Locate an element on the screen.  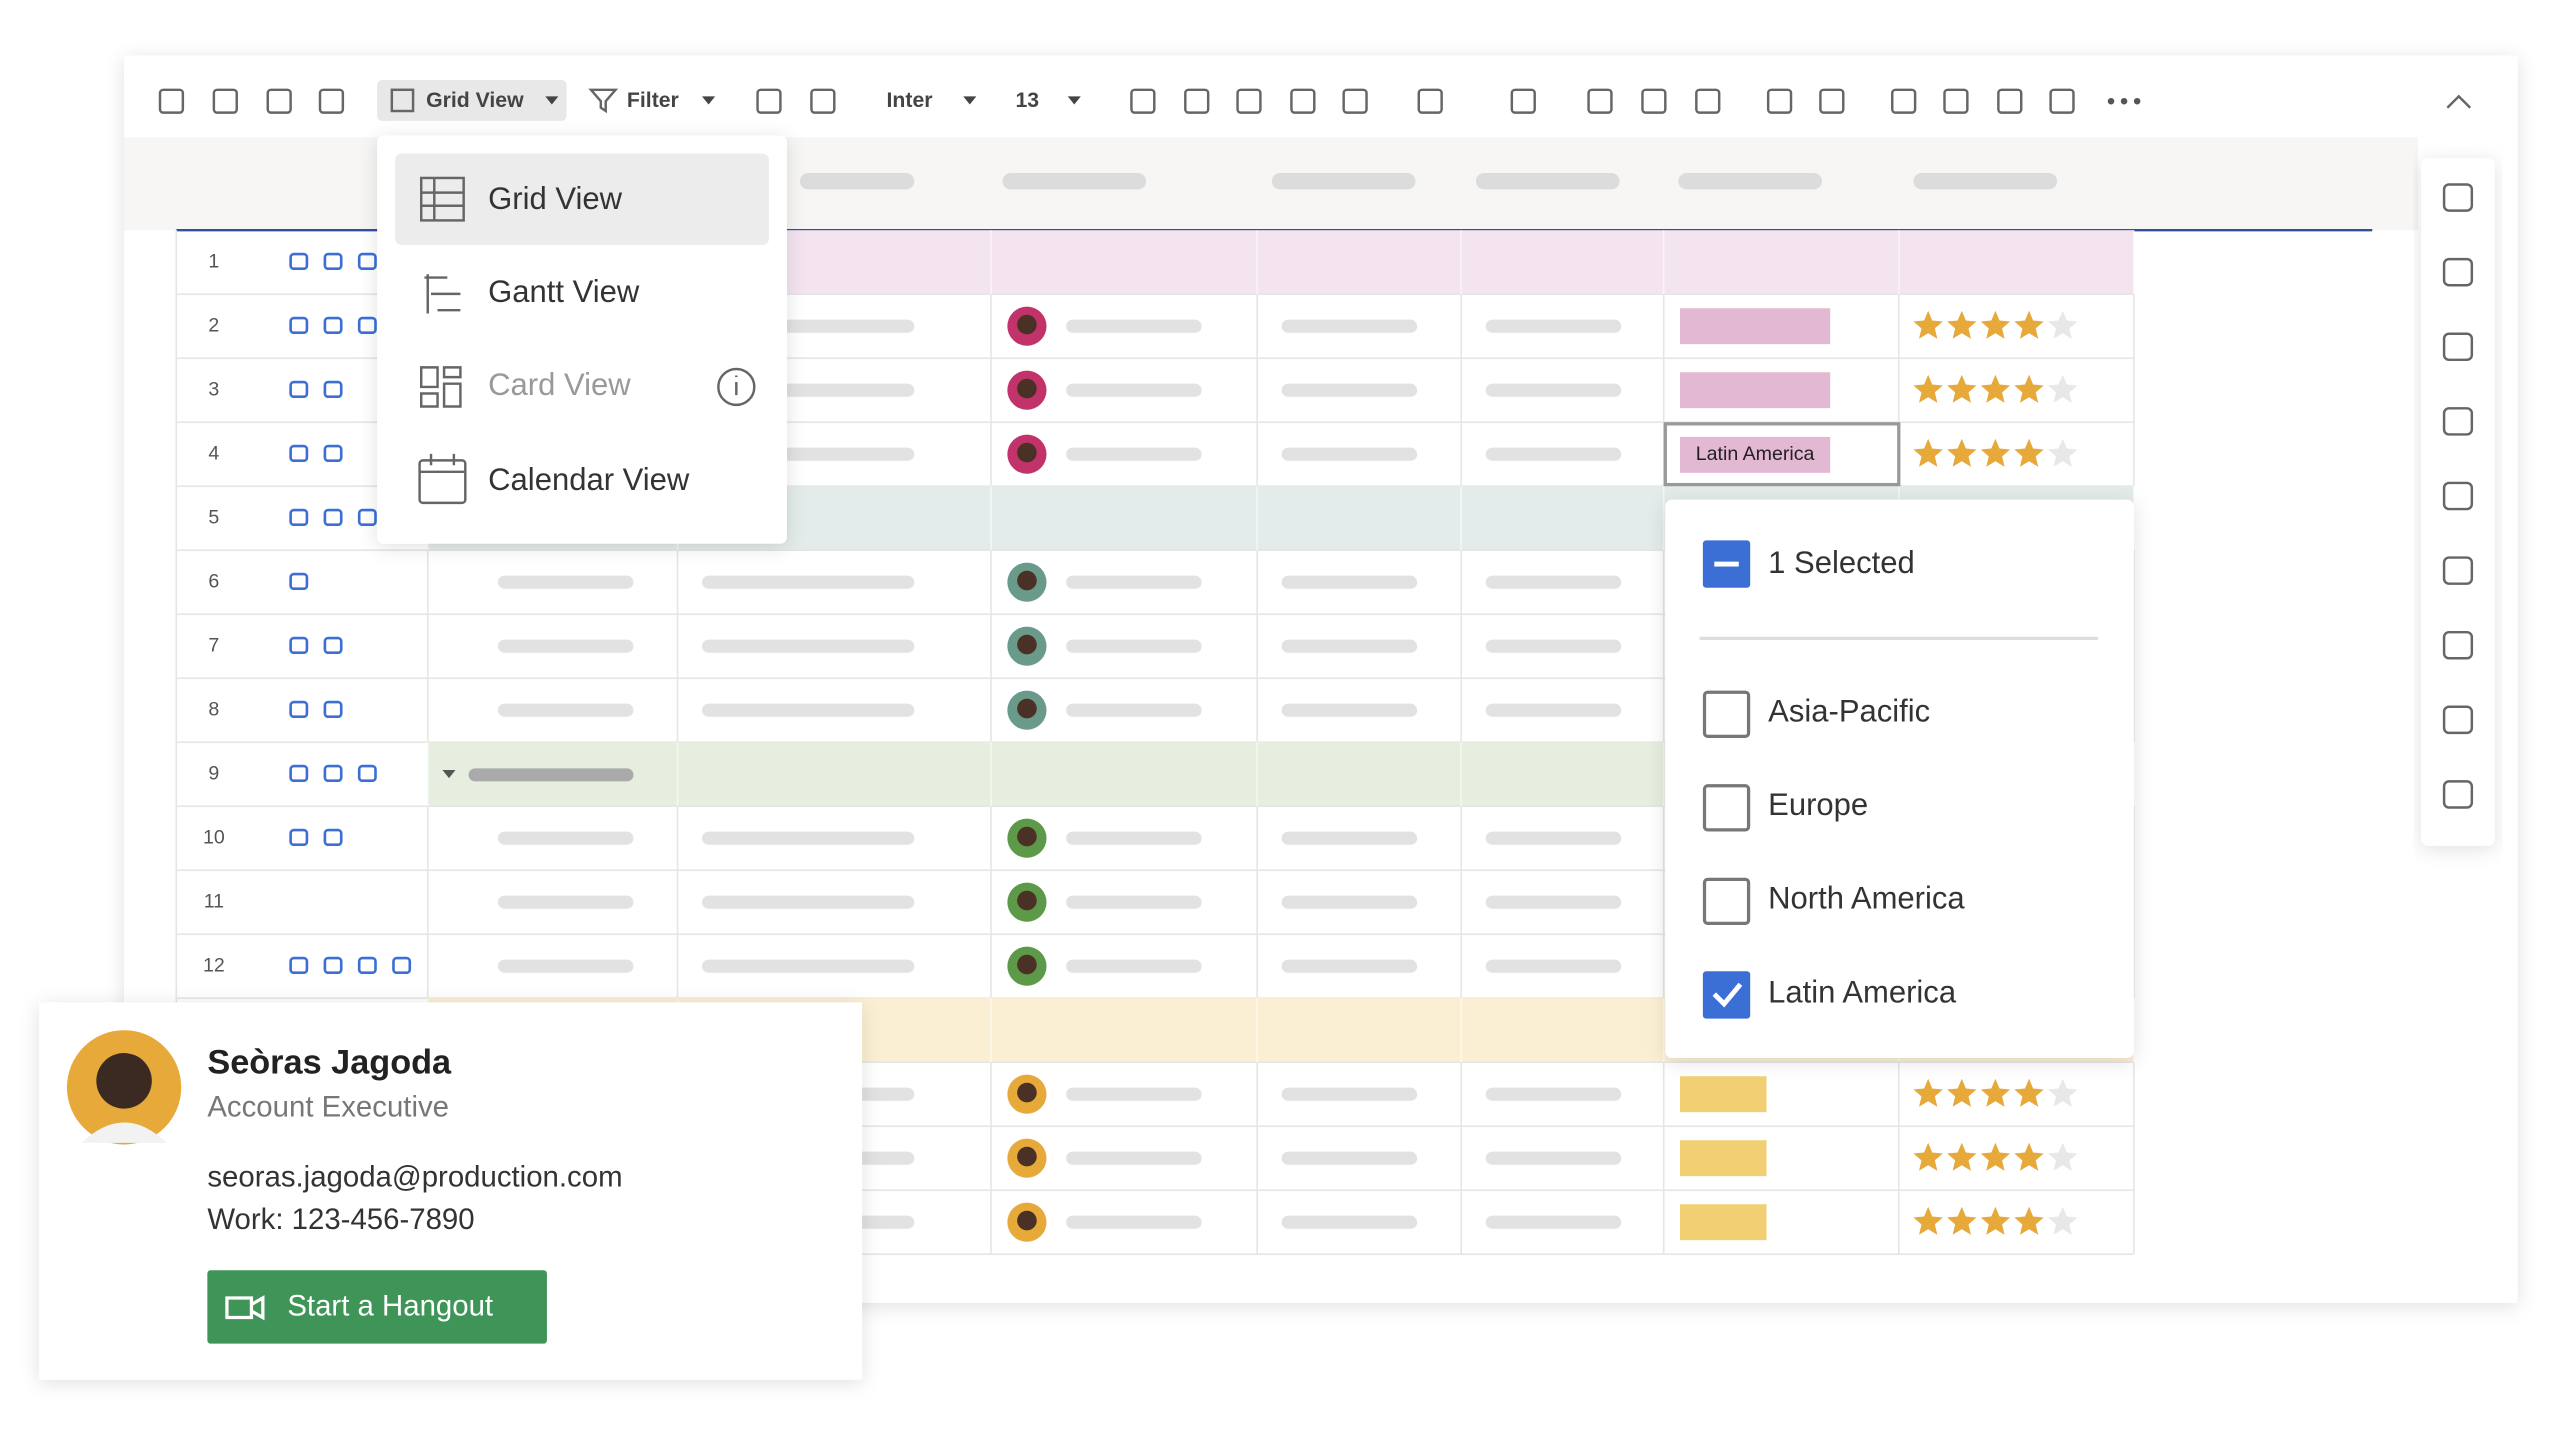
menu-item: Calendar View is located at coordinates (589, 479).